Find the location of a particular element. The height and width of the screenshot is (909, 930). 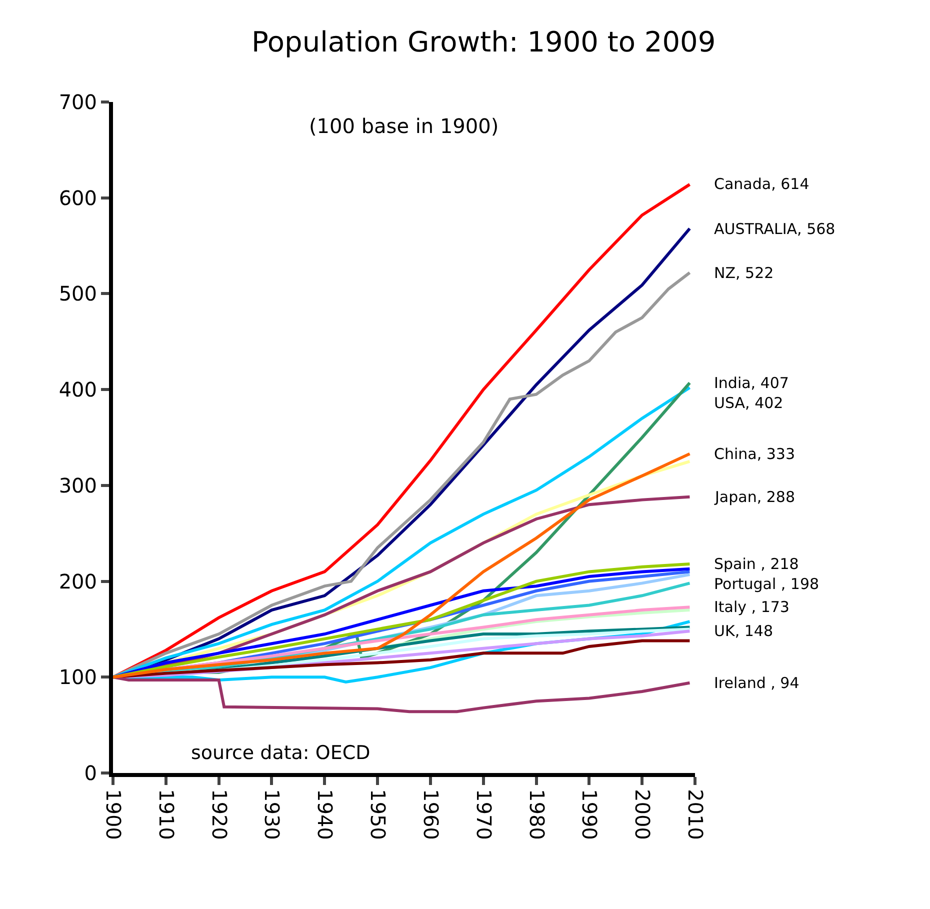

x-tick-label: 1900 is located at coordinates (114, 814).